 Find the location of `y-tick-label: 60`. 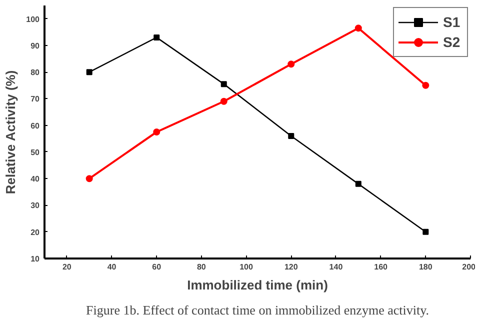

y-tick-label: 60 is located at coordinates (35, 125).